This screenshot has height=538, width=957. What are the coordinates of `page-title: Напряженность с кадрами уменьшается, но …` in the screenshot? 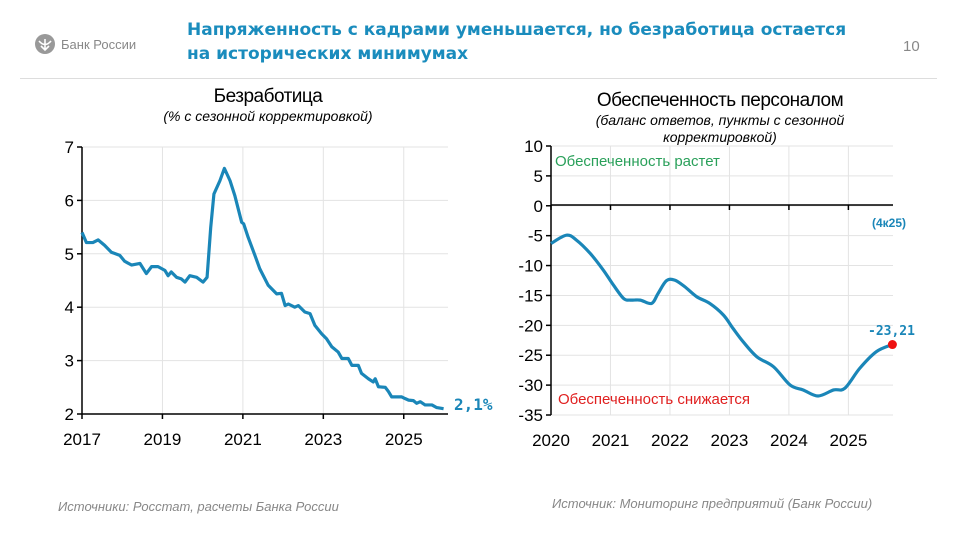 It's located at (516, 42).